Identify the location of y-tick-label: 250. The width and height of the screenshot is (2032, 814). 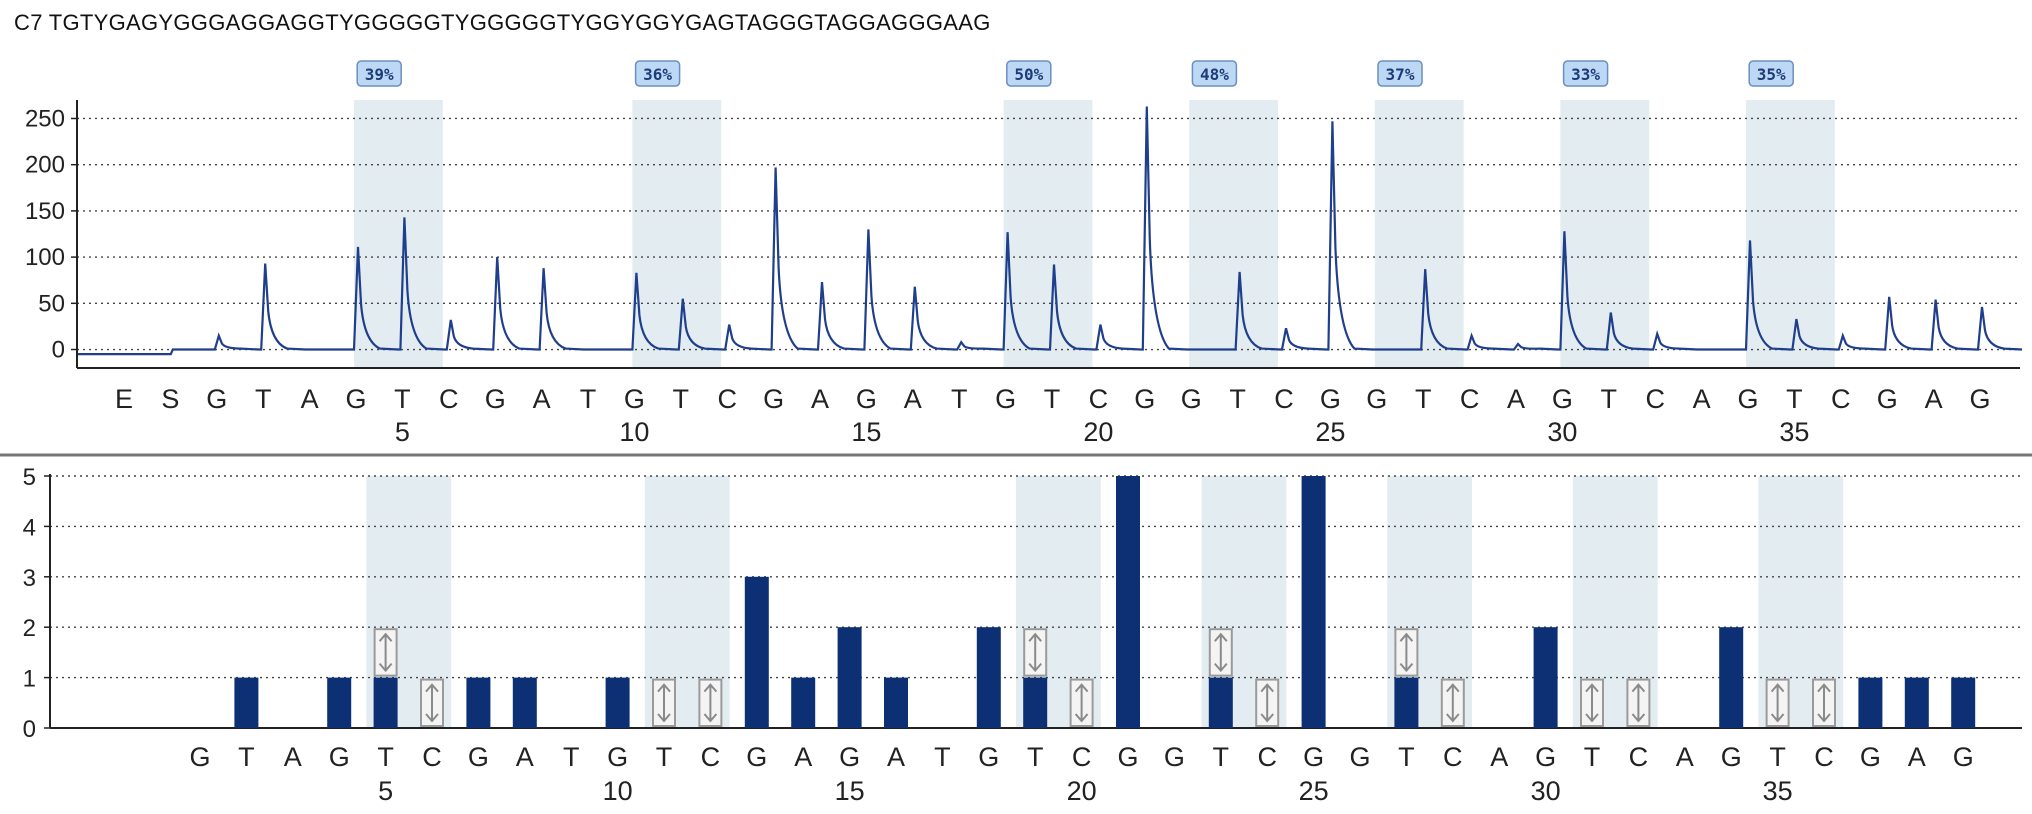
(45, 118).